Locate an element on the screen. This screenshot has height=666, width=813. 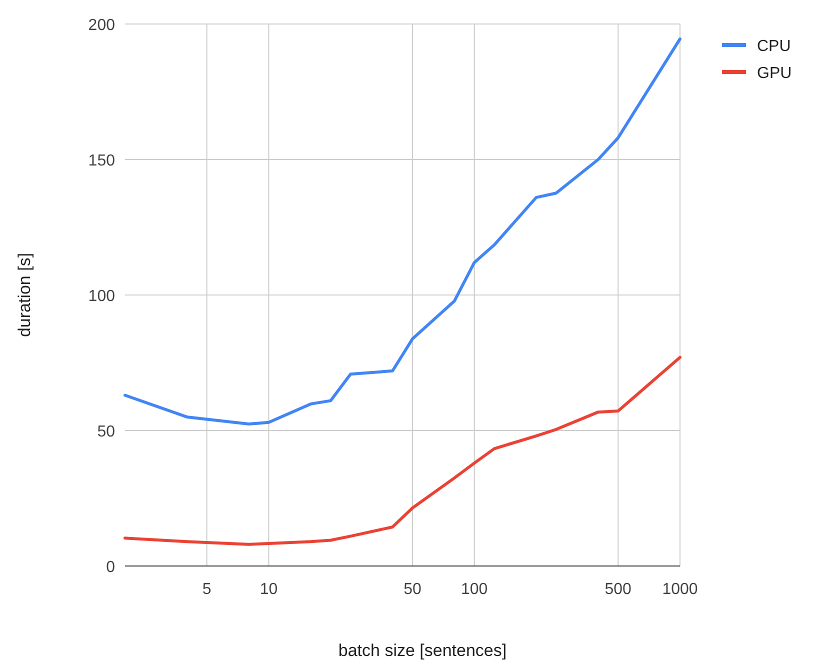
x-tick-label: 500 is located at coordinates (618, 589).